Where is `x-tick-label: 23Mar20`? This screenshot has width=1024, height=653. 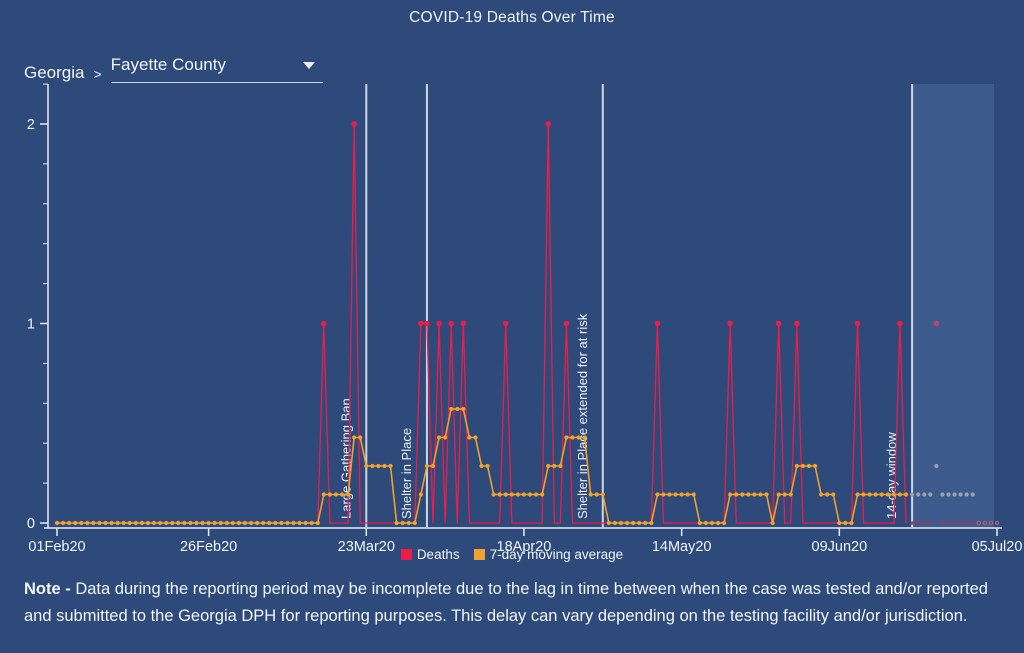 x-tick-label: 23Mar20 is located at coordinates (366, 547).